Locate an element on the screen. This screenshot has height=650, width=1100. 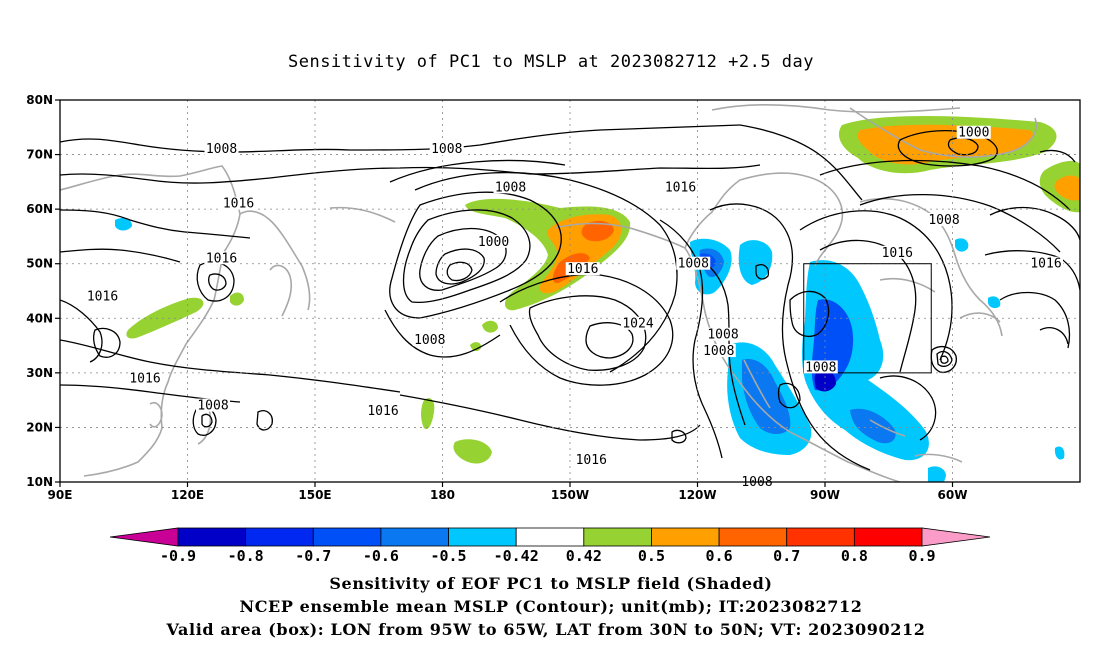
longitude-ticks: 90E 120E 150E 180 150W 120W 90W 60W is located at coordinates (508, 492).